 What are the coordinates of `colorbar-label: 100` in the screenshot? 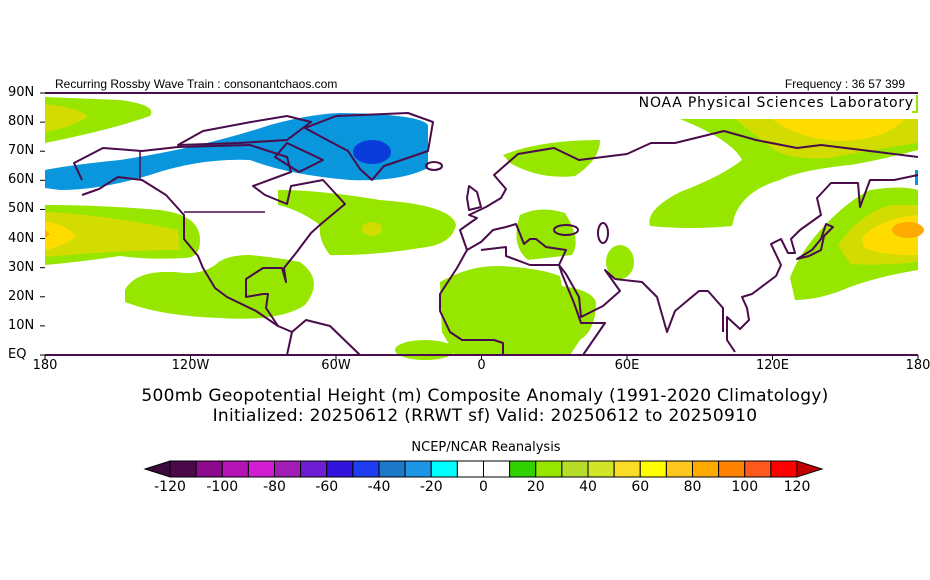 It's located at (745, 487).